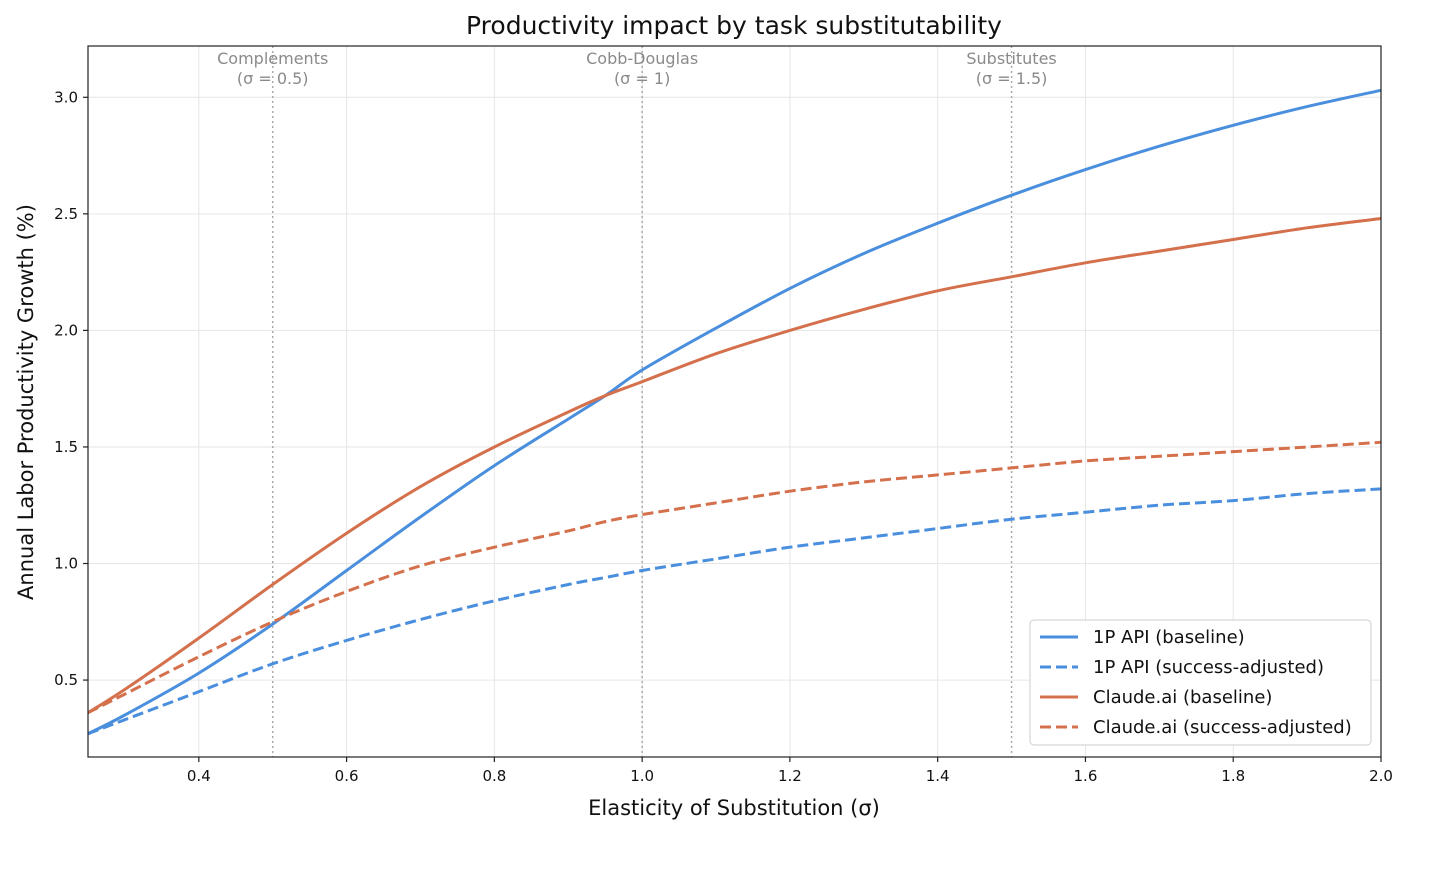 The image size is (1456, 872). What do you see at coordinates (938, 776) in the screenshot?
I see `x-tick-label: 1.4` at bounding box center [938, 776].